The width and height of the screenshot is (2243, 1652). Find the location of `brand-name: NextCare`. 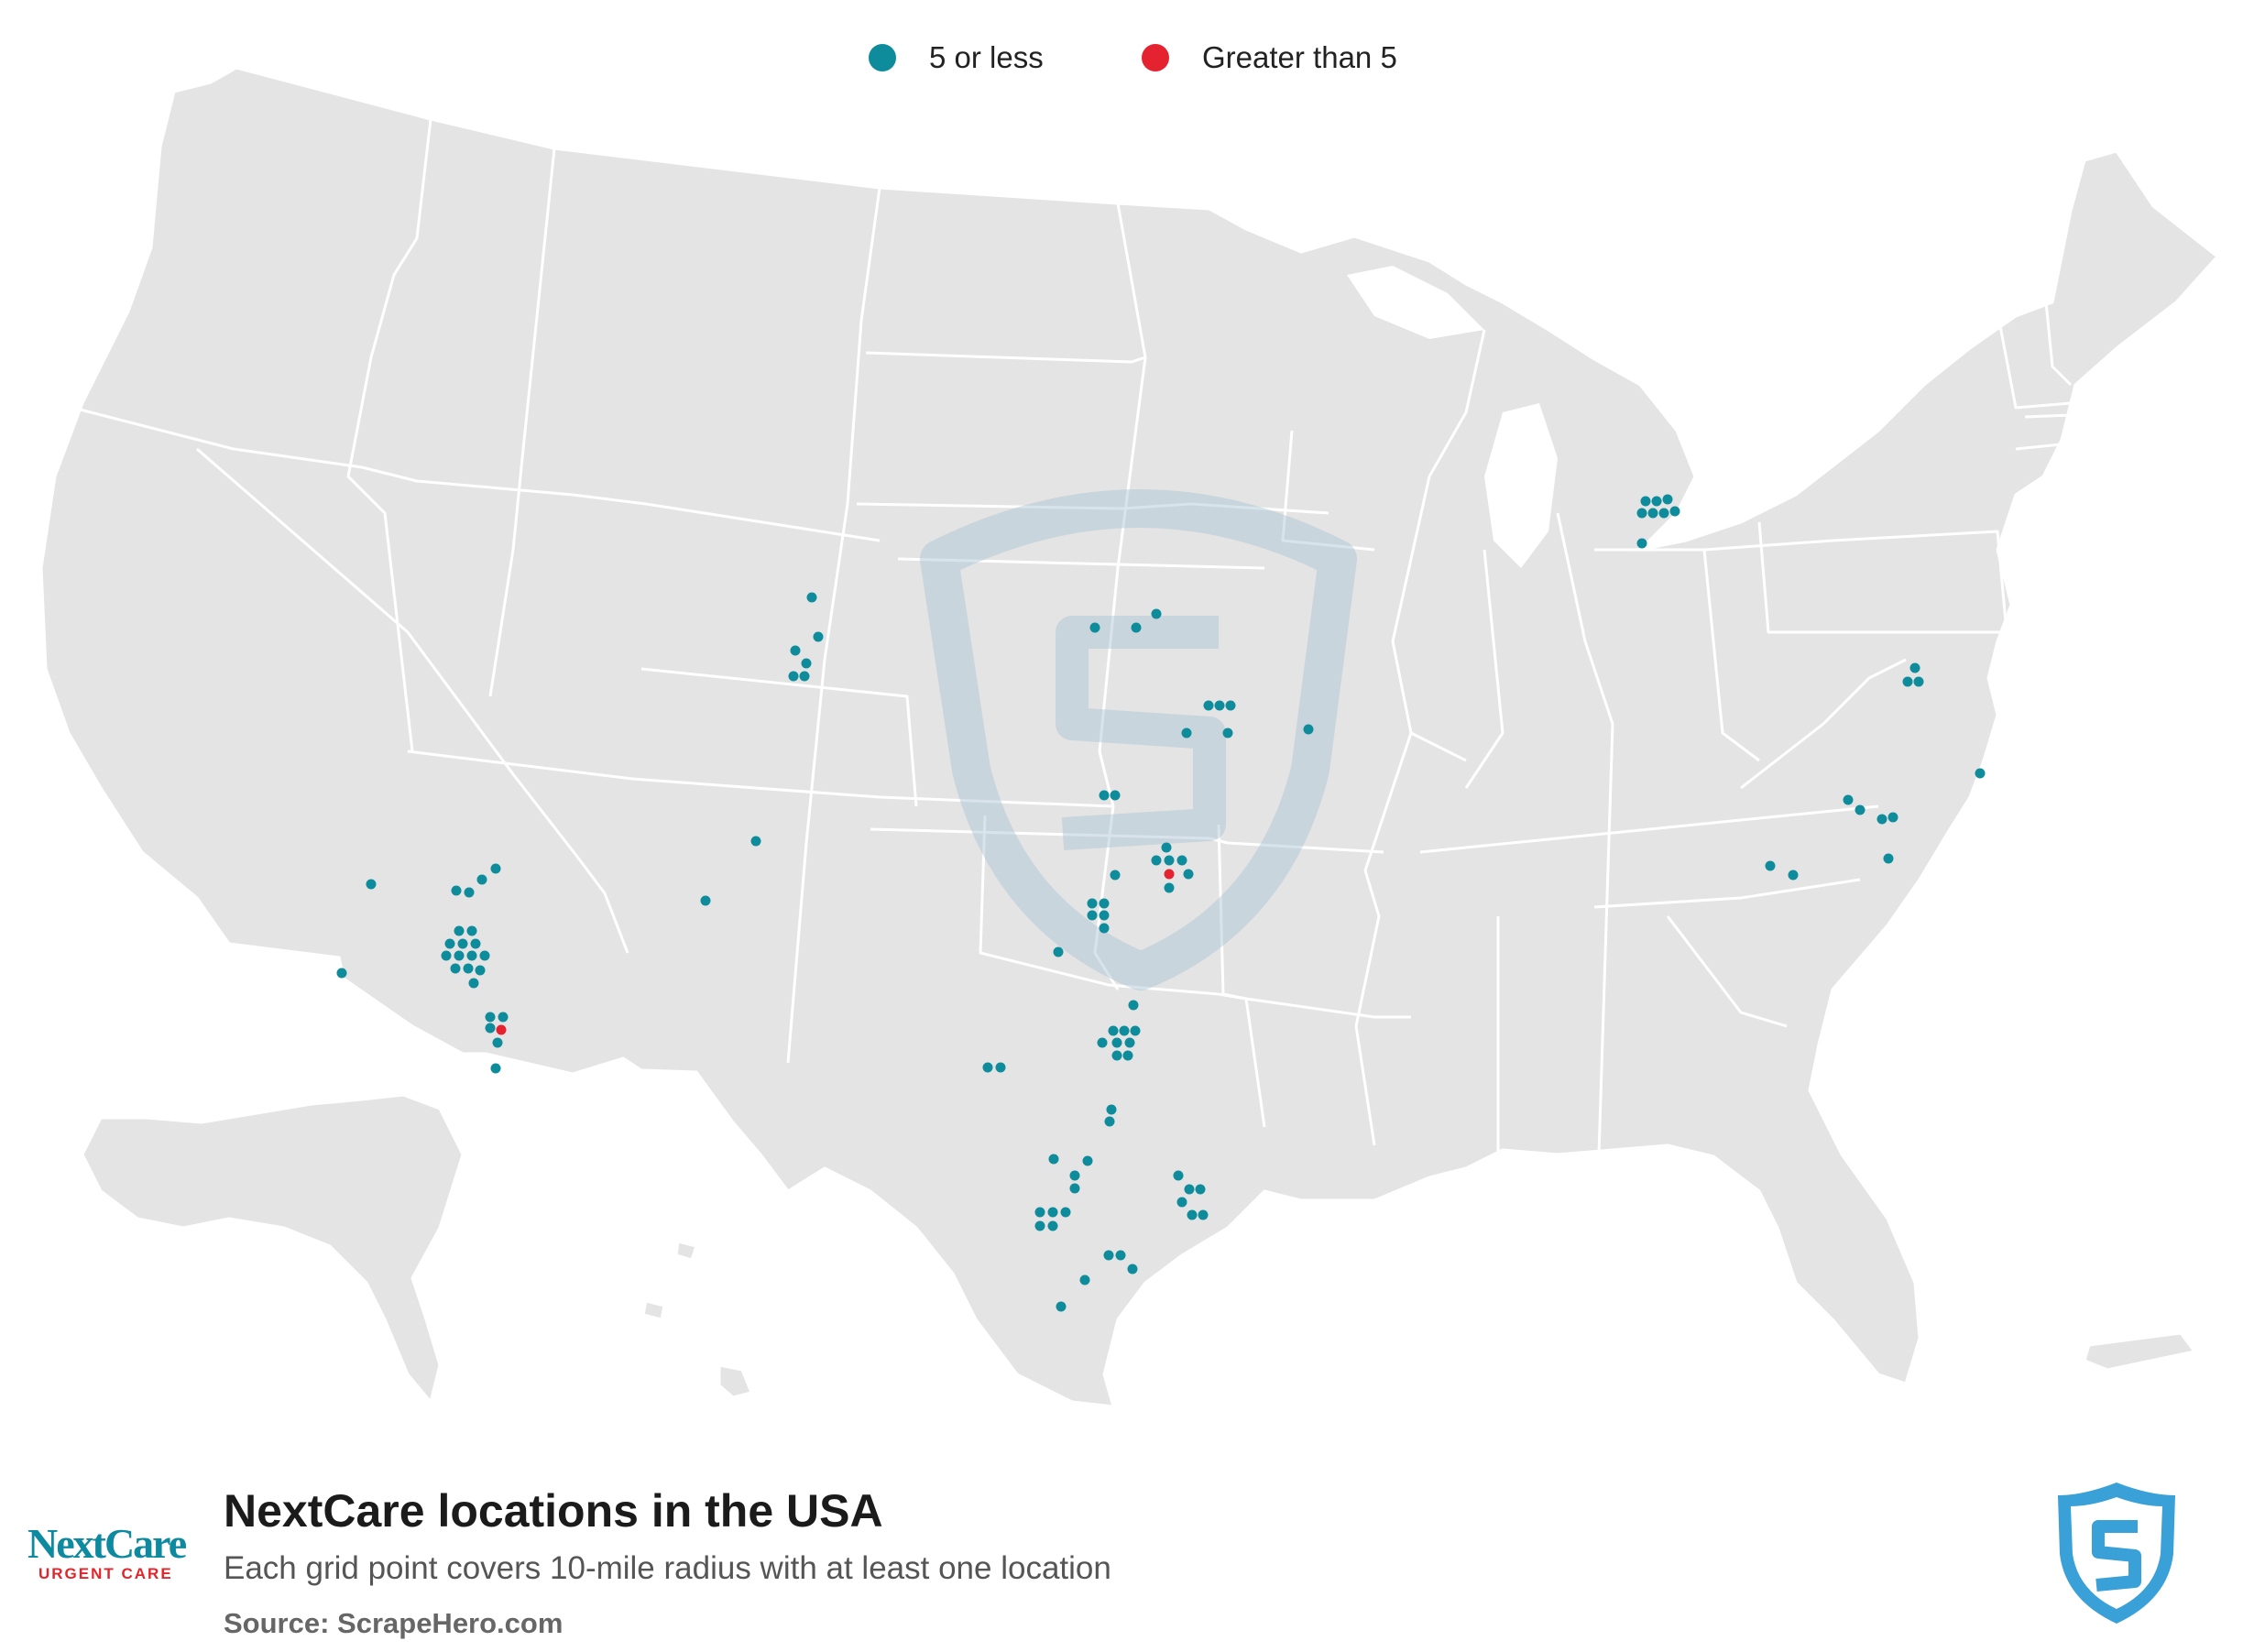

brand-name: NextCare is located at coordinates (107, 1543).